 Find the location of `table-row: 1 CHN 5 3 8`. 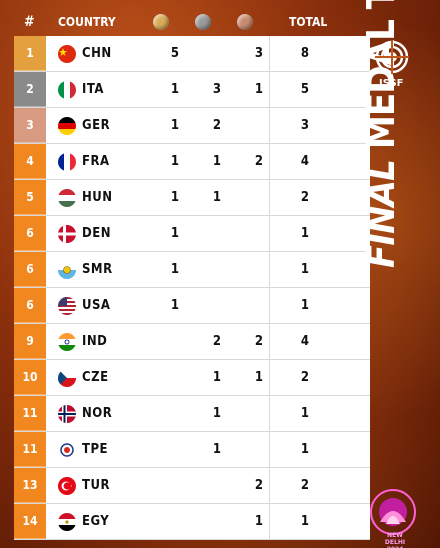

table-row: 1 CHN 5 3 8 is located at coordinates (192, 54).